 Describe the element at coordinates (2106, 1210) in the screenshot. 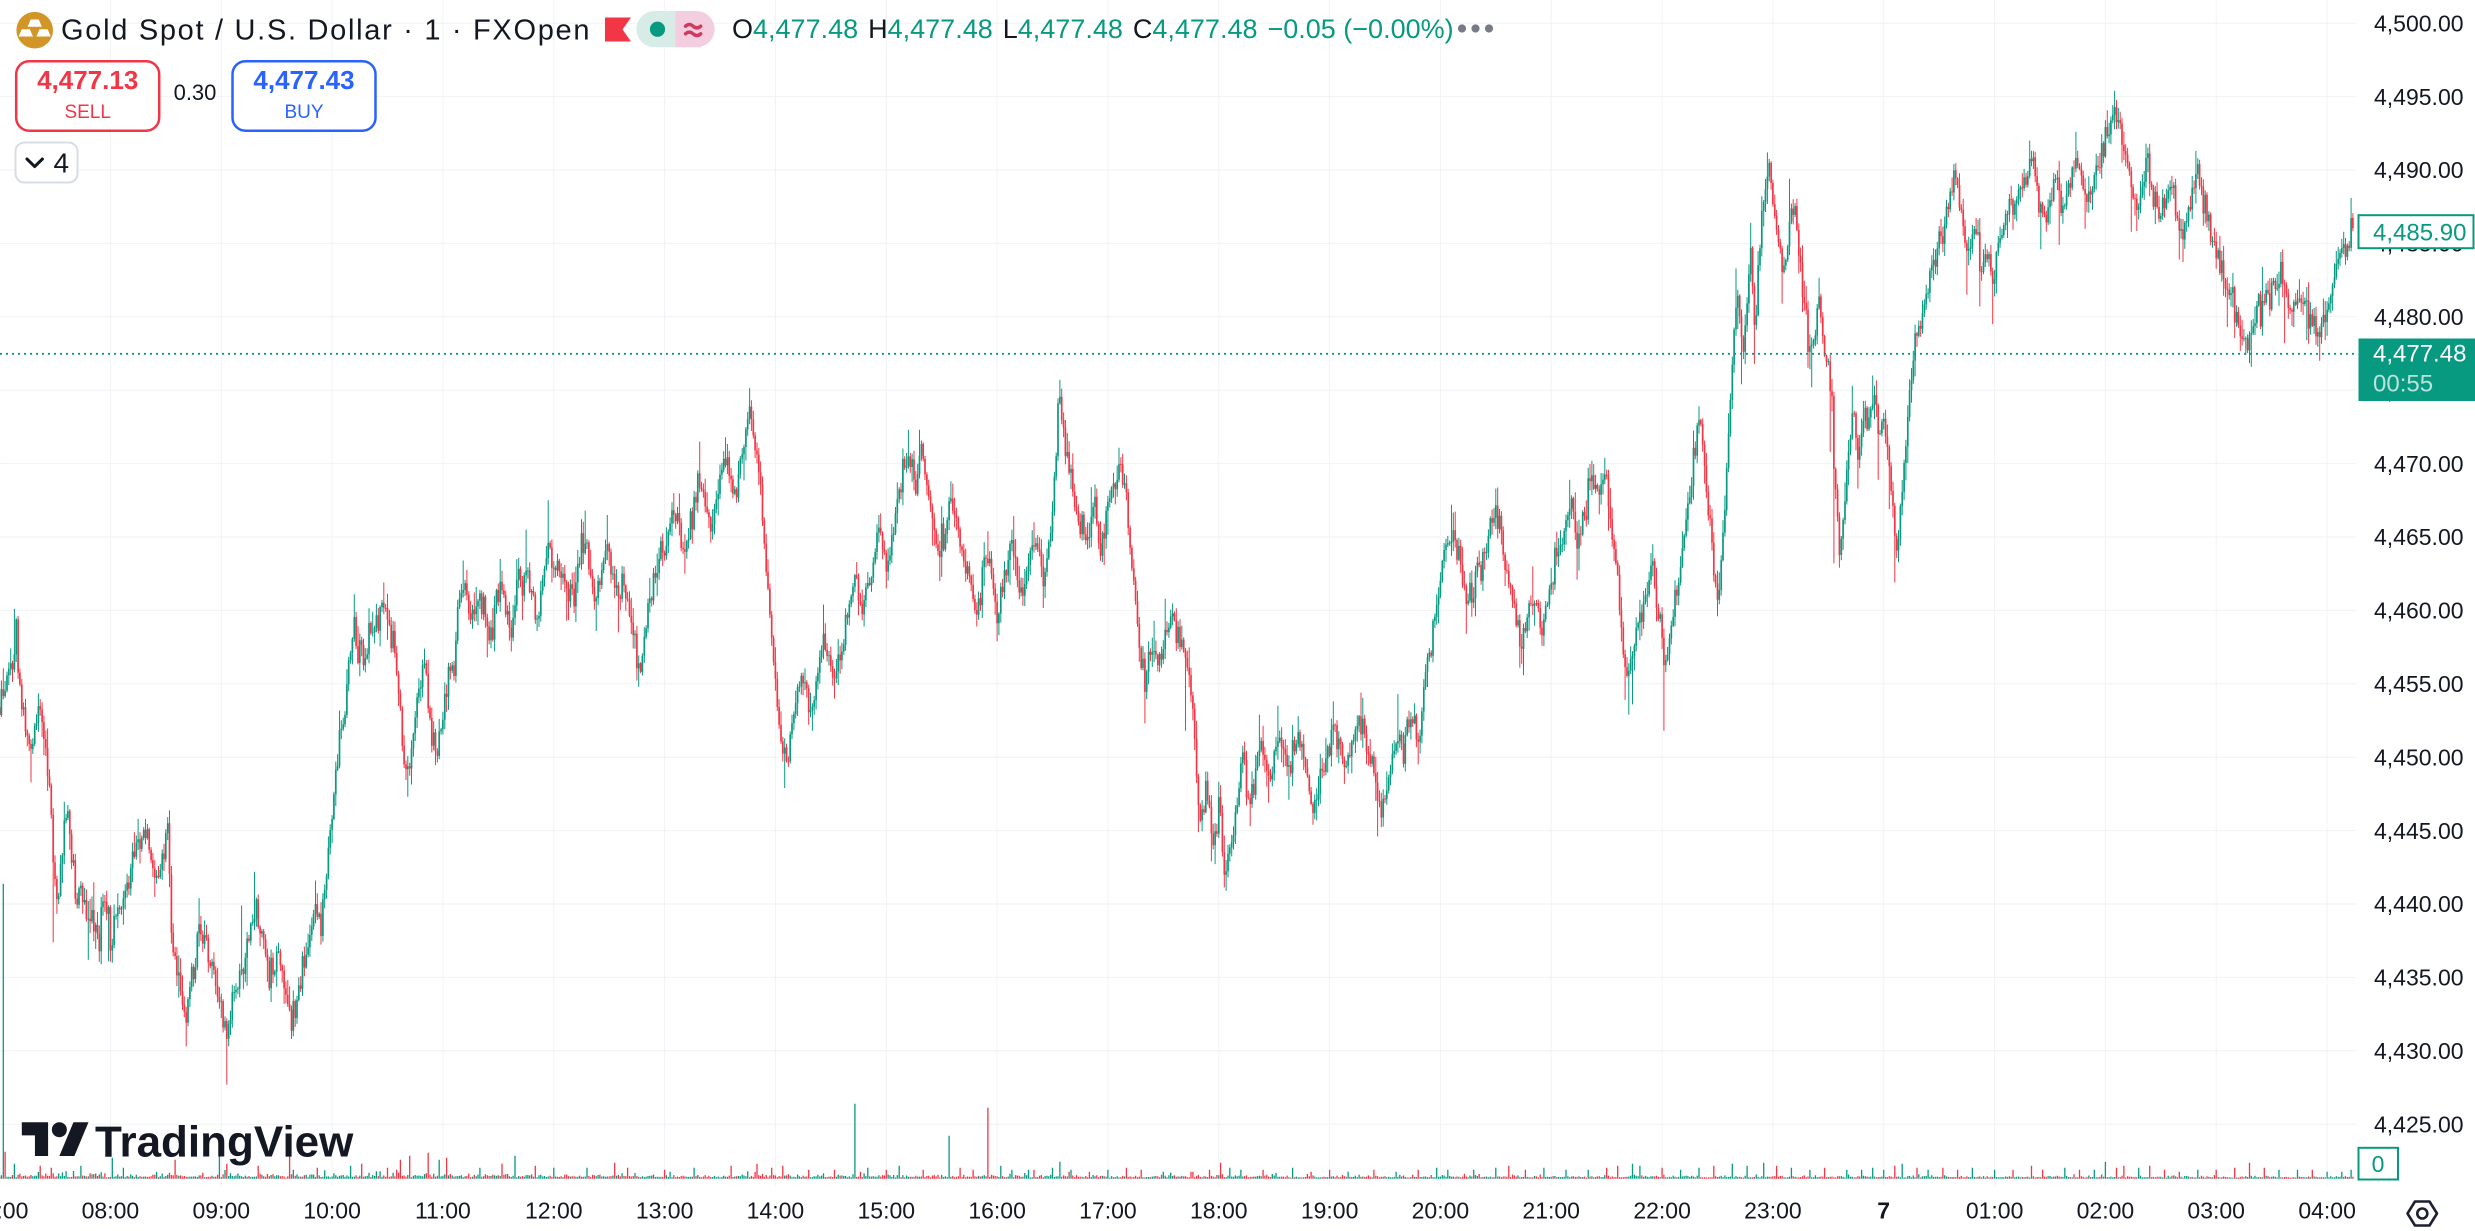

I see `svg-text: 02:00` at that location.